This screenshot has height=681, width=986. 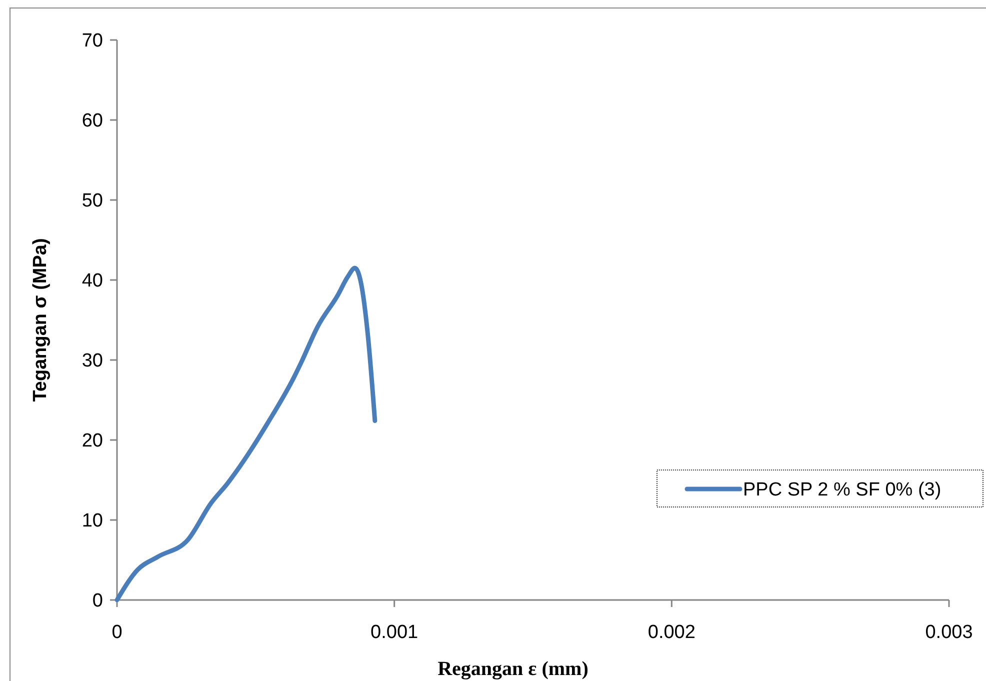 What do you see at coordinates (40, 320) in the screenshot?
I see `y-axis-title: Tegangan σ (MPa)` at bounding box center [40, 320].